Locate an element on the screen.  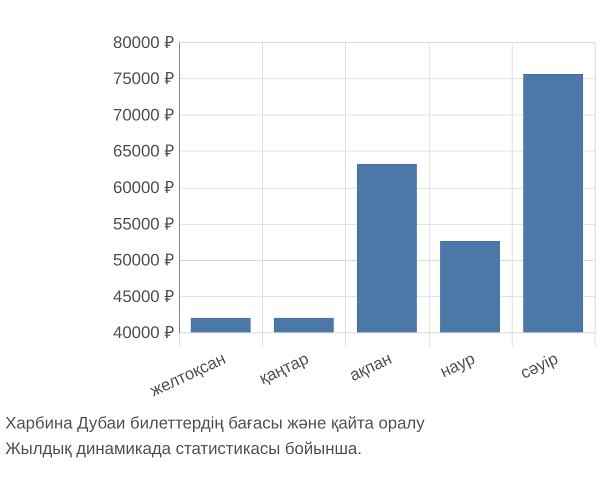
y-tick-label: 40000 ₽ is located at coordinates (143, 332).